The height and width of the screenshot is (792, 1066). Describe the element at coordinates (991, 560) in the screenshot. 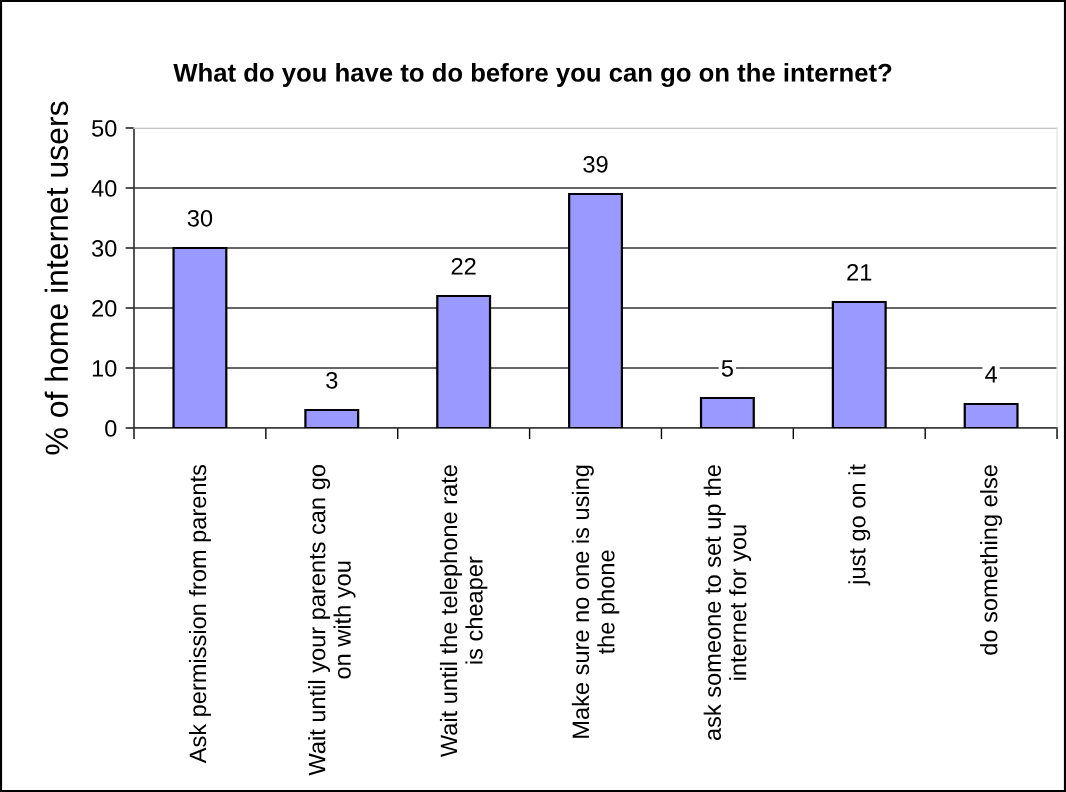

I see `x-tick-label: do something else` at that location.